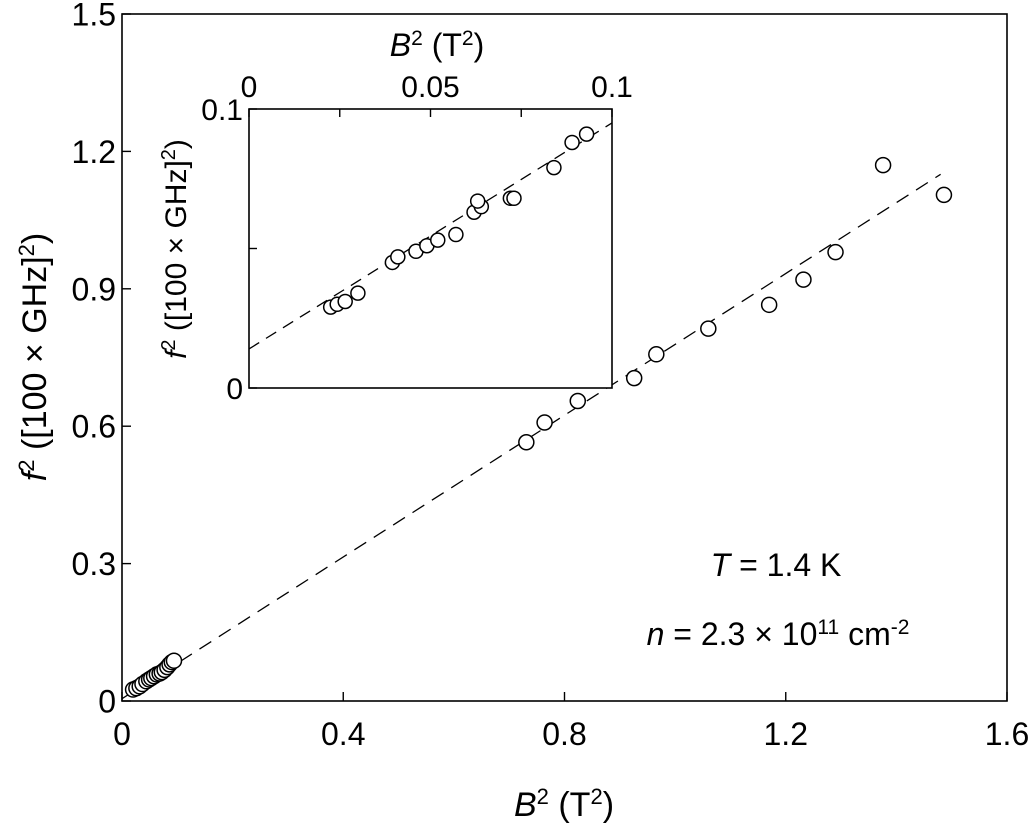 This screenshot has width=1028, height=828. What do you see at coordinates (776, 565) in the screenshot?
I see `temperature-annotation: T = 1.4 K` at bounding box center [776, 565].